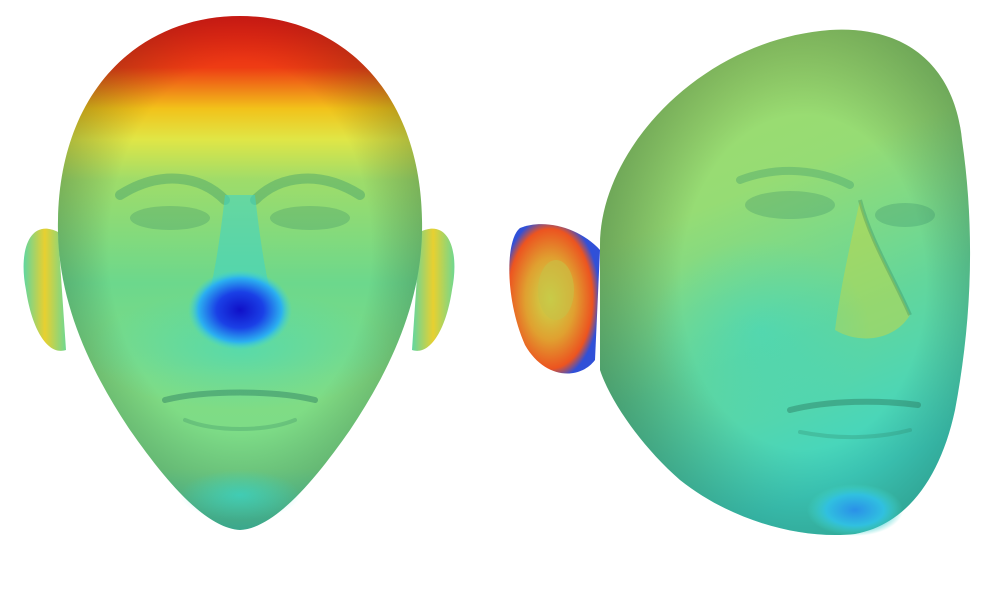 The width and height of the screenshot is (992, 600). What do you see at coordinates (240, 310) in the screenshot?
I see `nose-tip` at bounding box center [240, 310].